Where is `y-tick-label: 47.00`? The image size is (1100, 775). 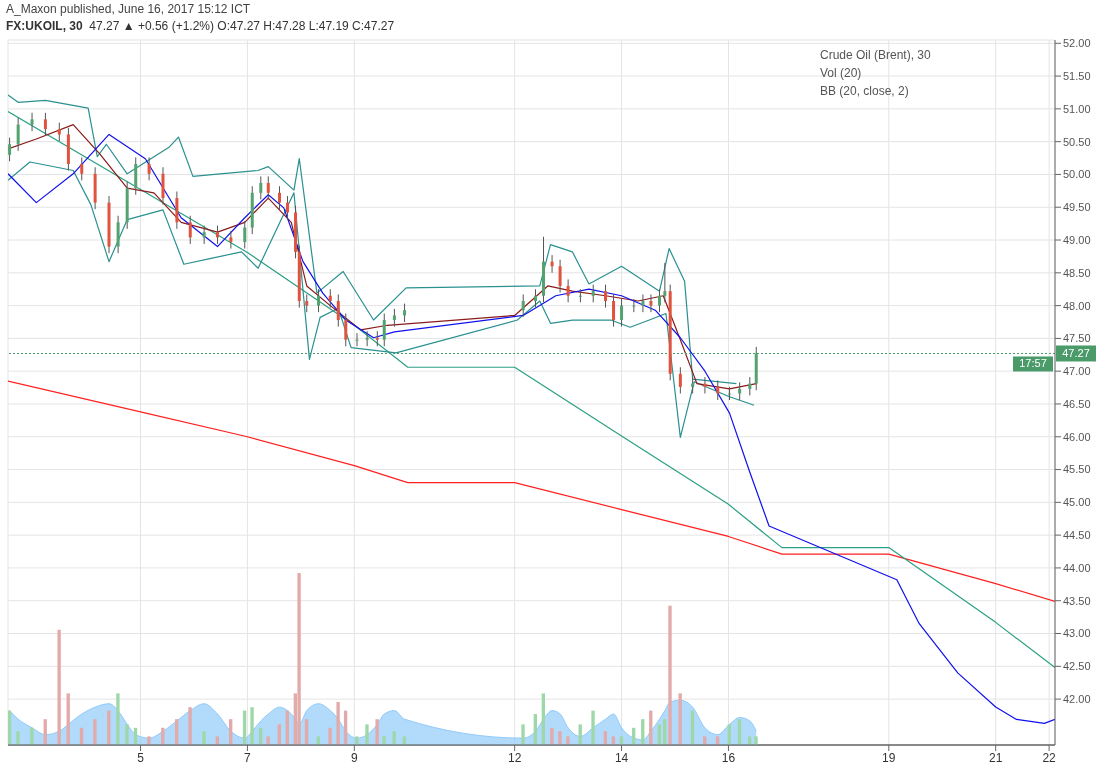 y-tick-label: 47.00 is located at coordinates (1077, 371).